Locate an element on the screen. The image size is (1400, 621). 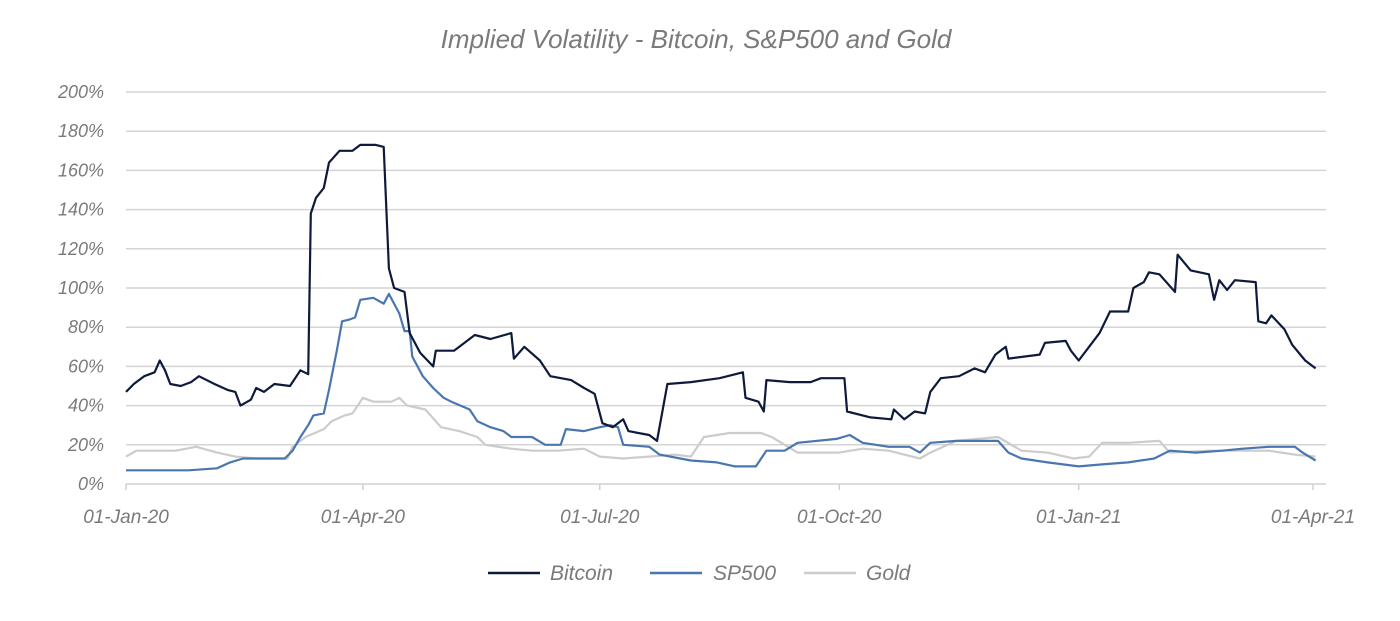
y-tick-label: 40% is located at coordinates (86, 406).